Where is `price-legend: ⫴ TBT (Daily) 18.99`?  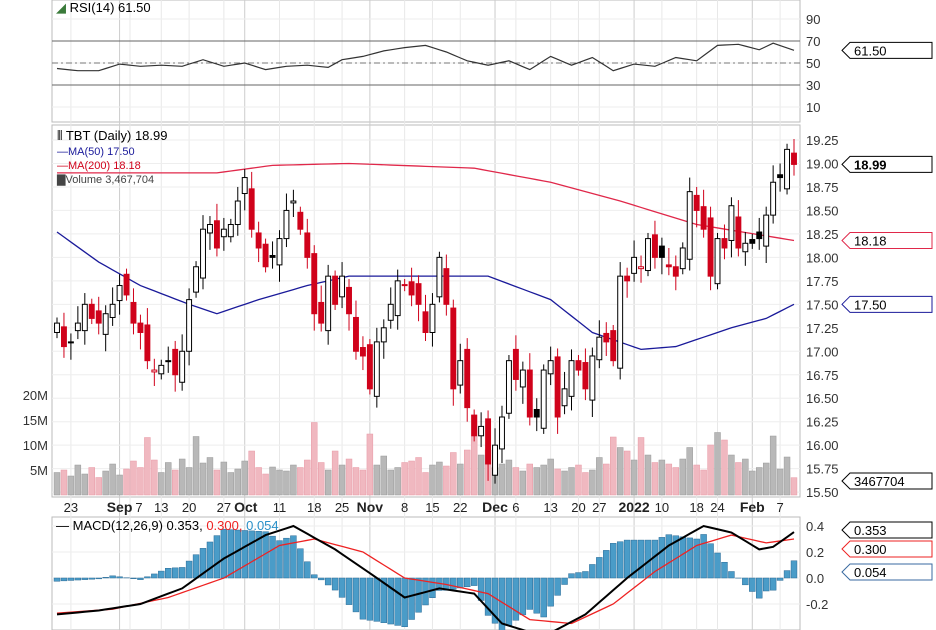 price-legend: ⫴ TBT (Daily) 18.99 is located at coordinates (112, 136).